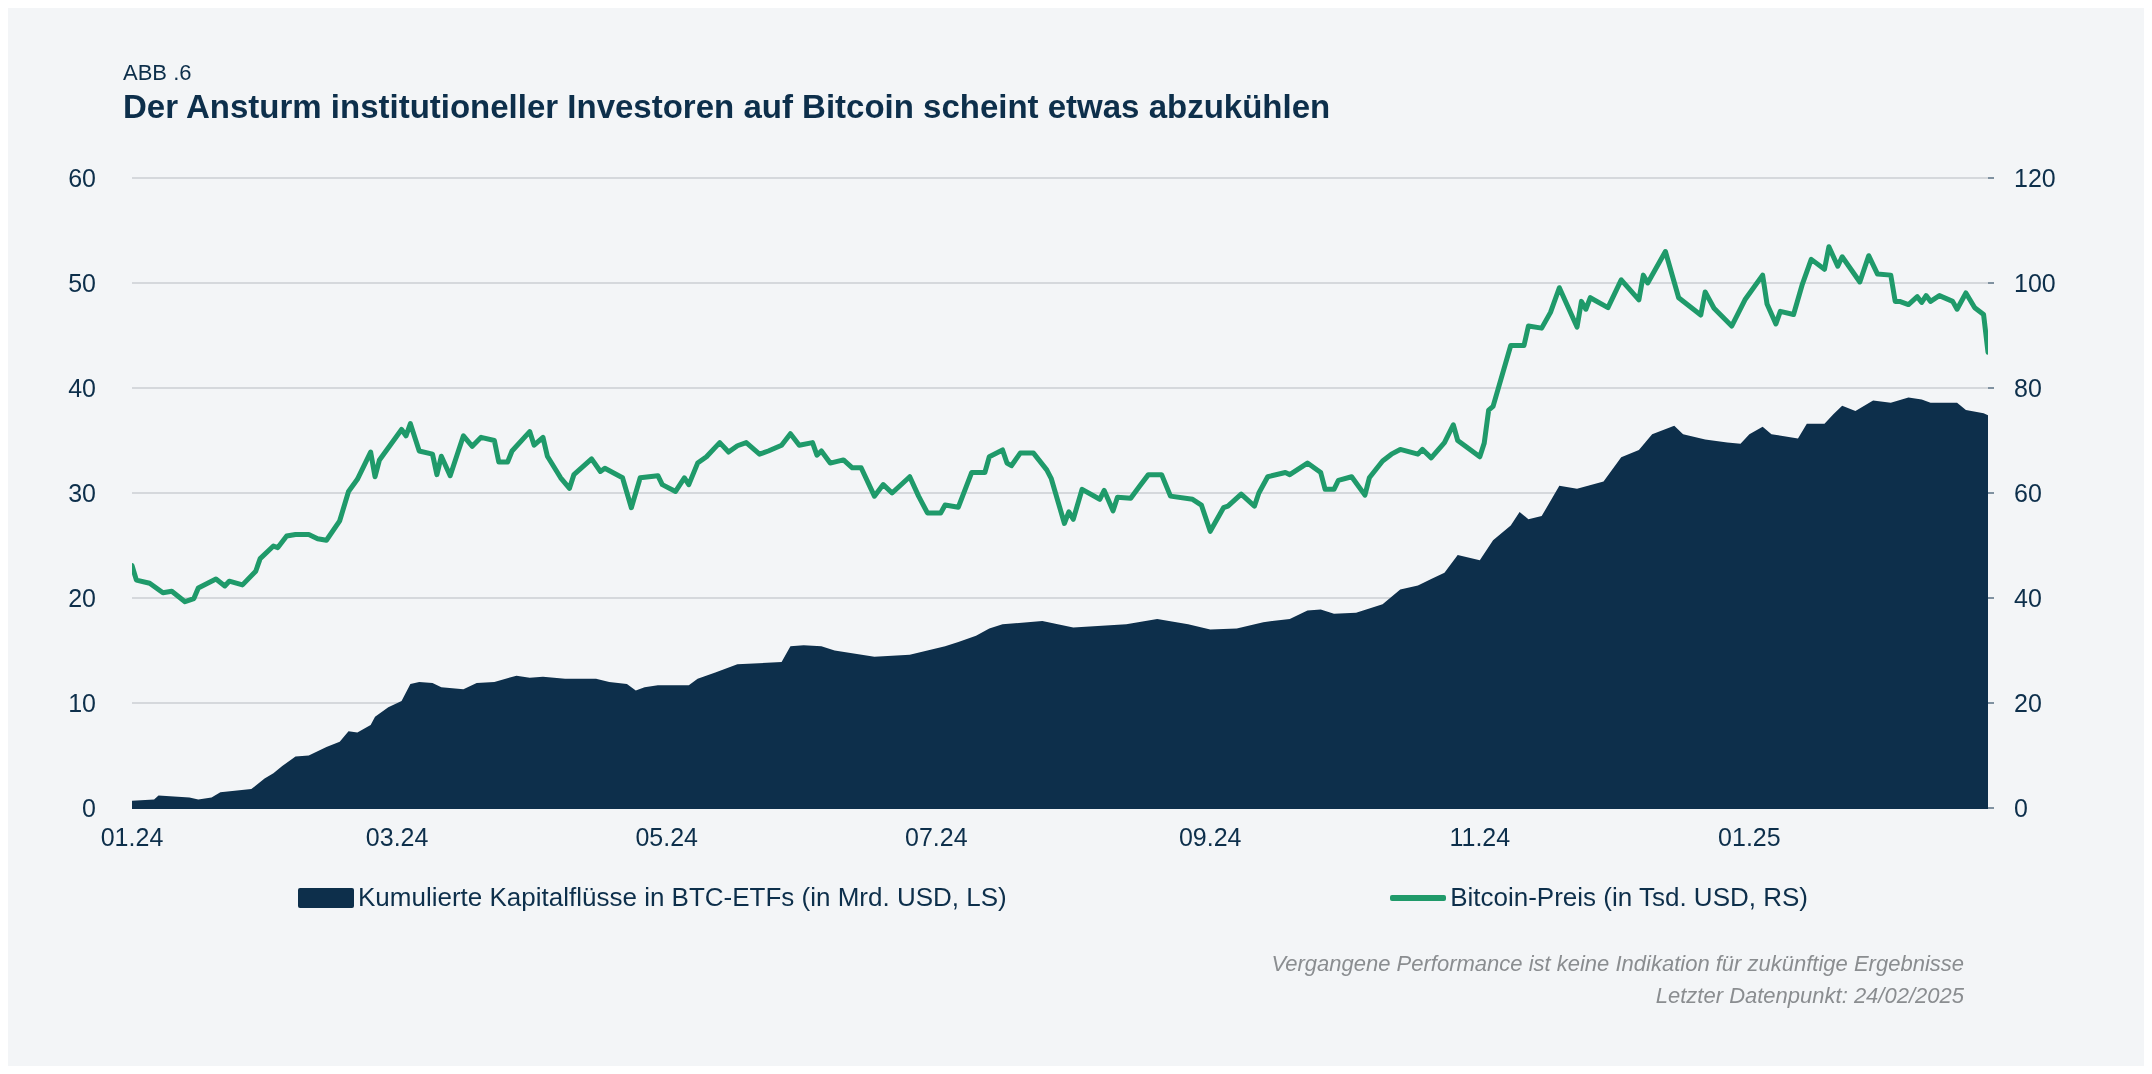 This screenshot has width=2152, height=1074. I want to click on y-tick-label: 40, so click(82, 387).